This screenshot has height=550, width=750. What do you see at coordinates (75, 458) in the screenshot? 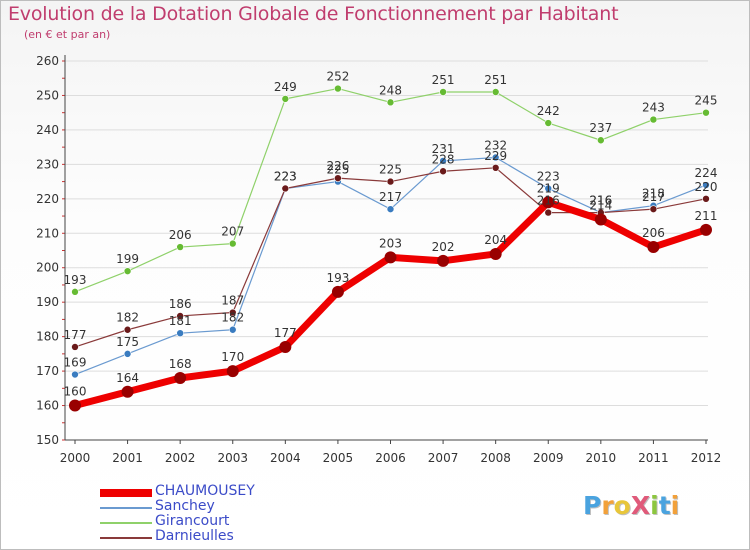
I see `x-tick-label: 2000` at bounding box center [75, 458].